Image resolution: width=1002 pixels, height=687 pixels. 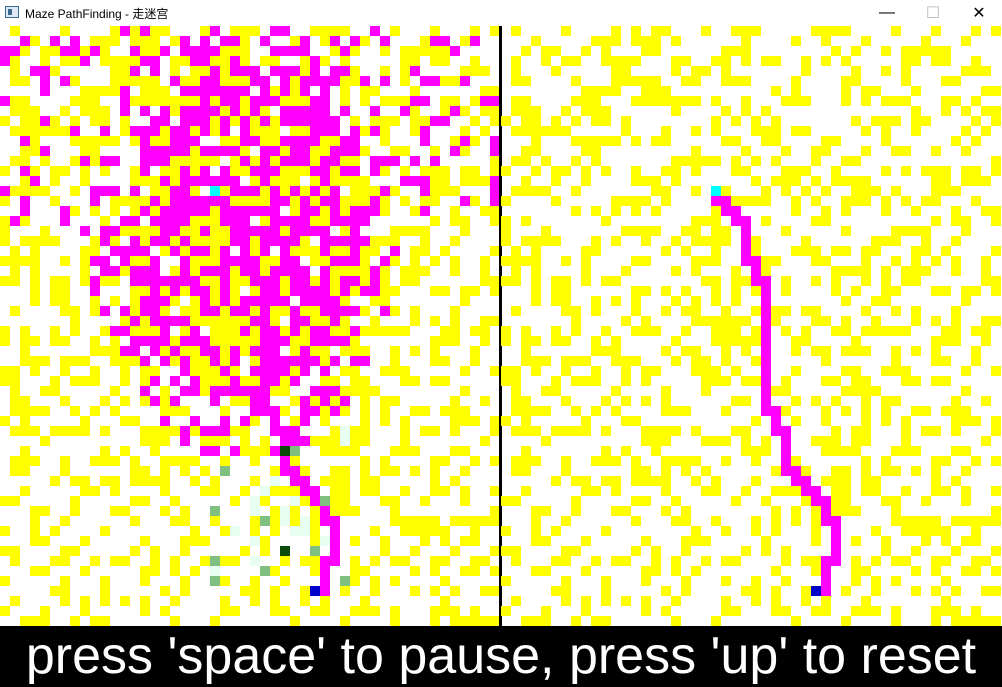 I want to click on close-button: ✕, so click(x=979, y=13).